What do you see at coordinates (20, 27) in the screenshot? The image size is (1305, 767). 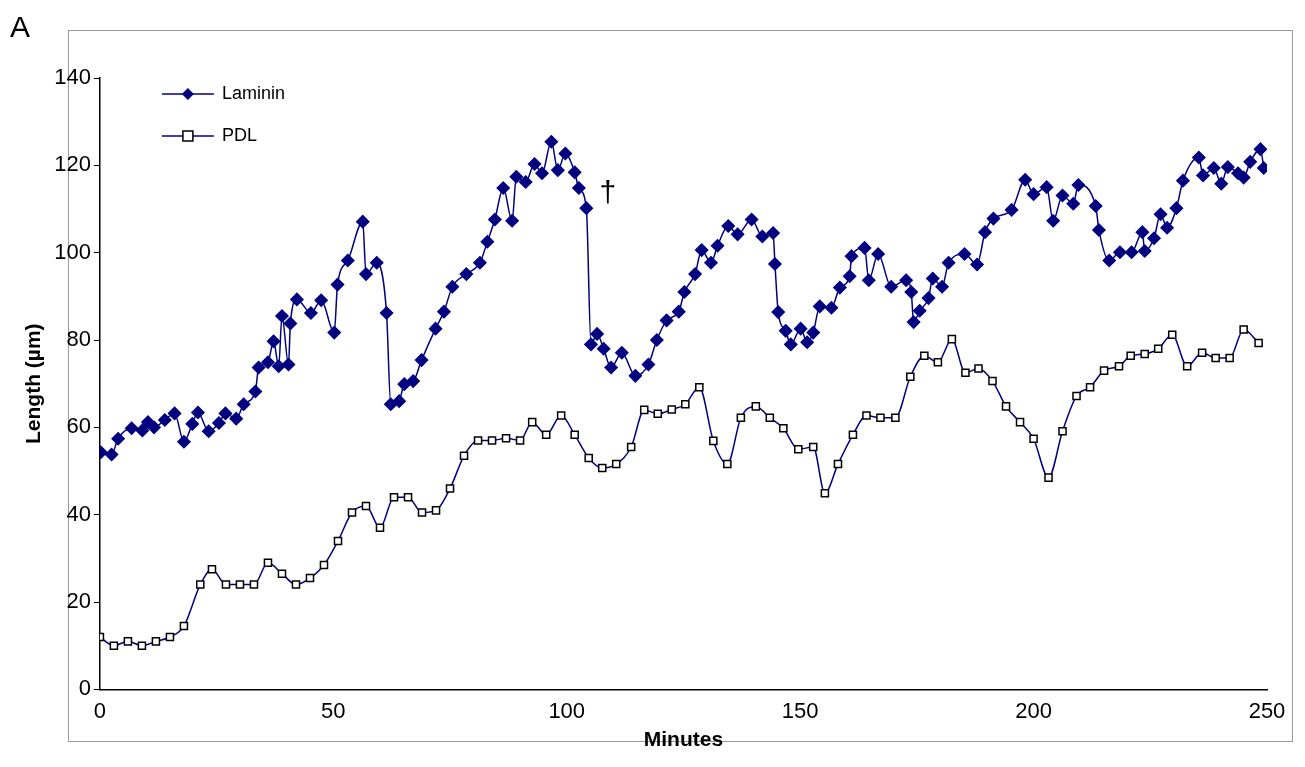 I see `text: A` at bounding box center [20, 27].